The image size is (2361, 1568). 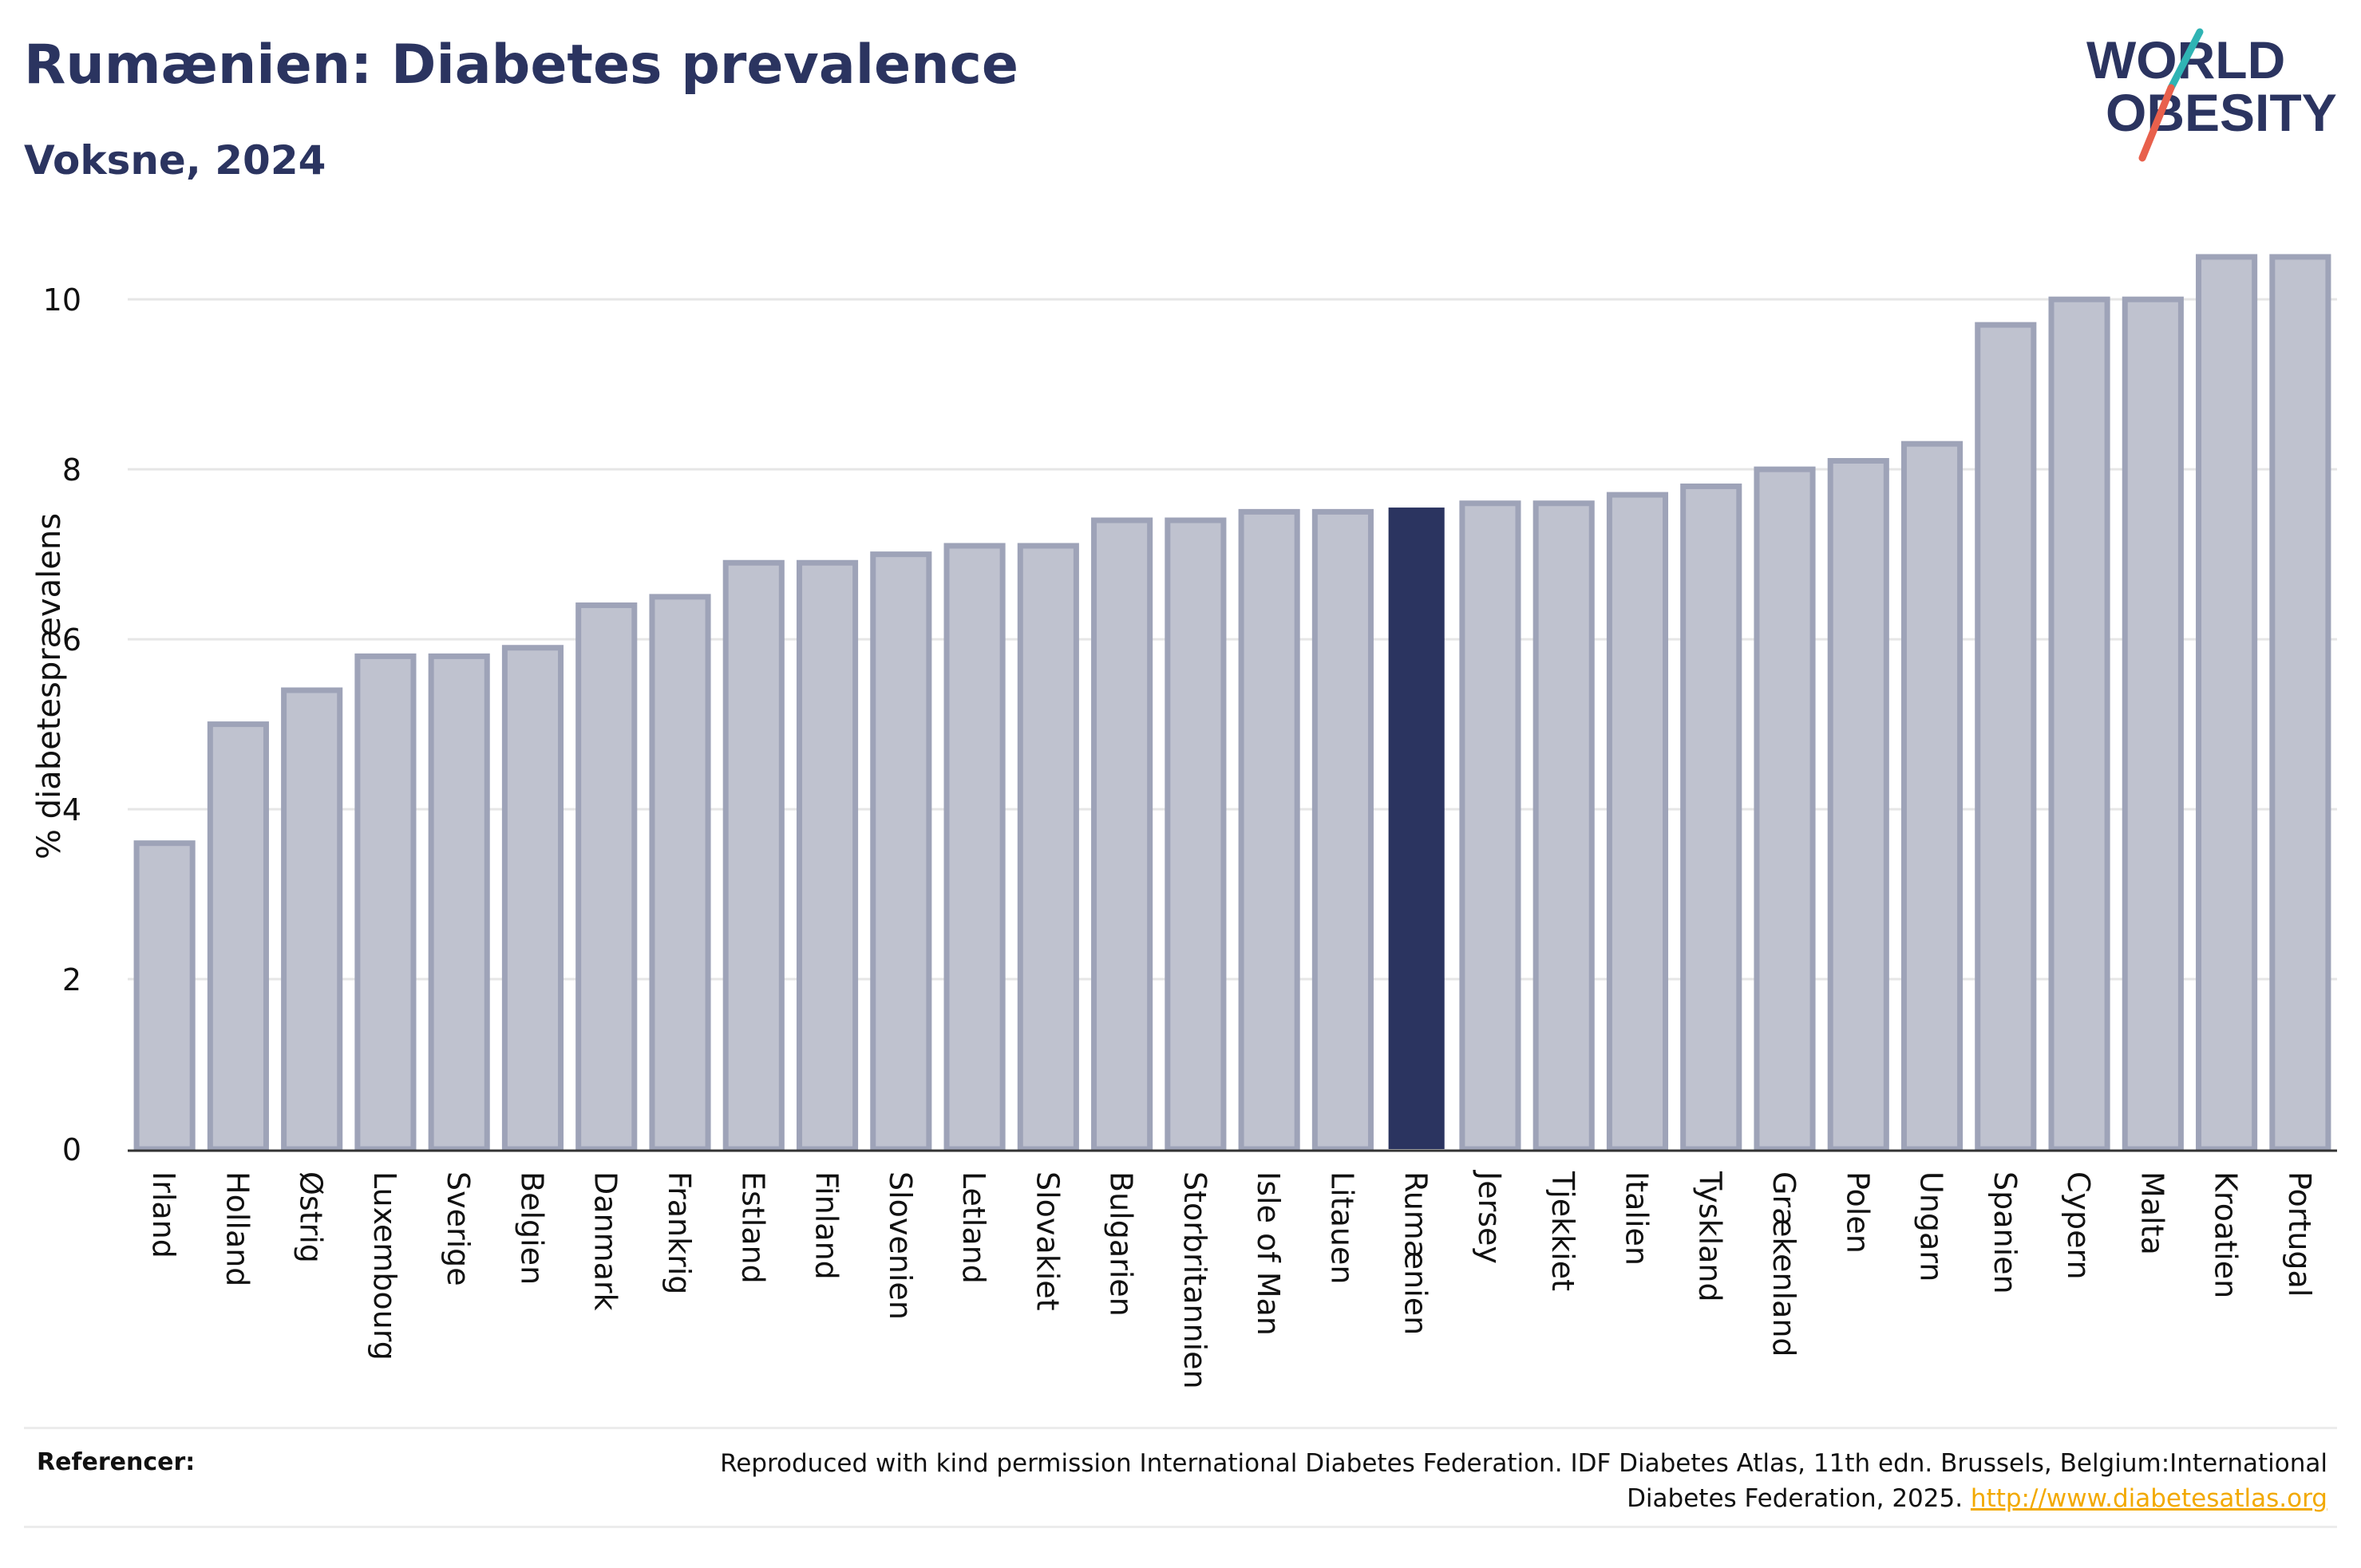 What do you see at coordinates (2151, 1213) in the screenshot?
I see `x-tick-label: Malta` at bounding box center [2151, 1213].